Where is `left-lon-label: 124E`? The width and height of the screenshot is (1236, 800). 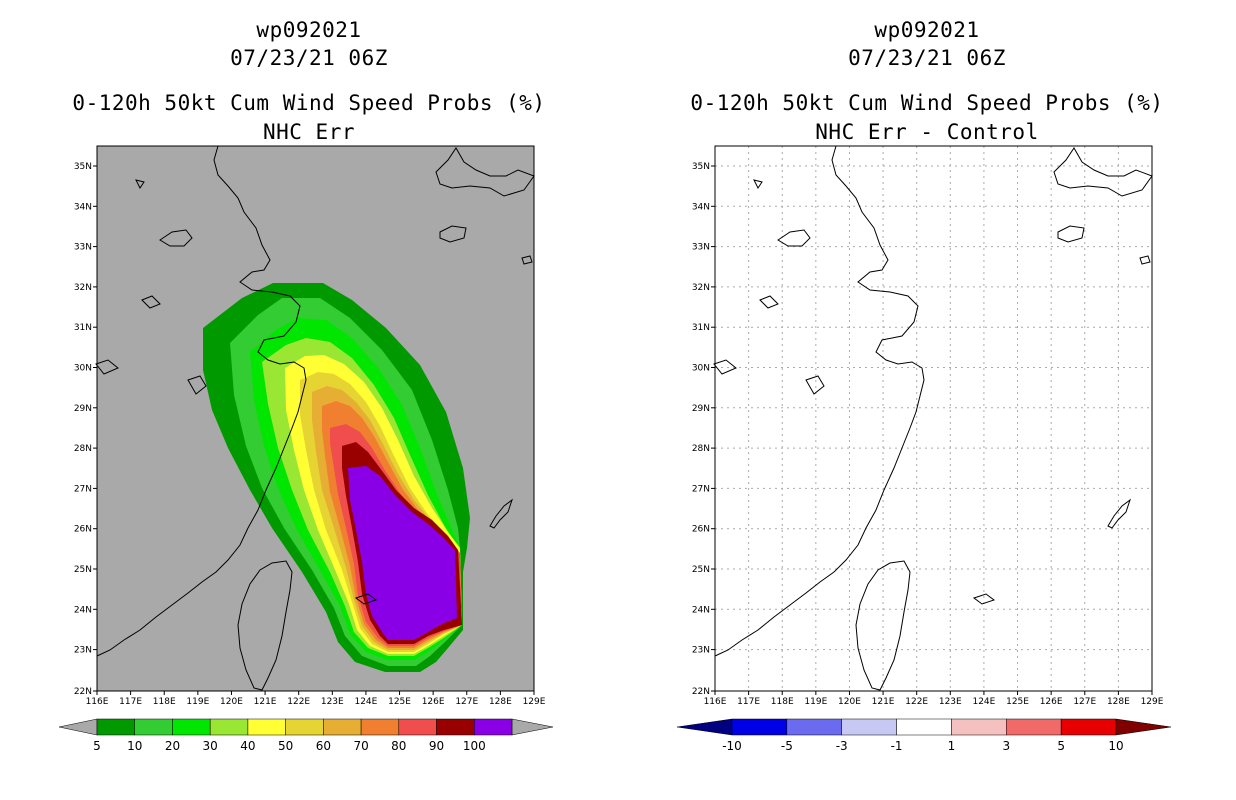 left-lon-label: 124E is located at coordinates (365, 702).